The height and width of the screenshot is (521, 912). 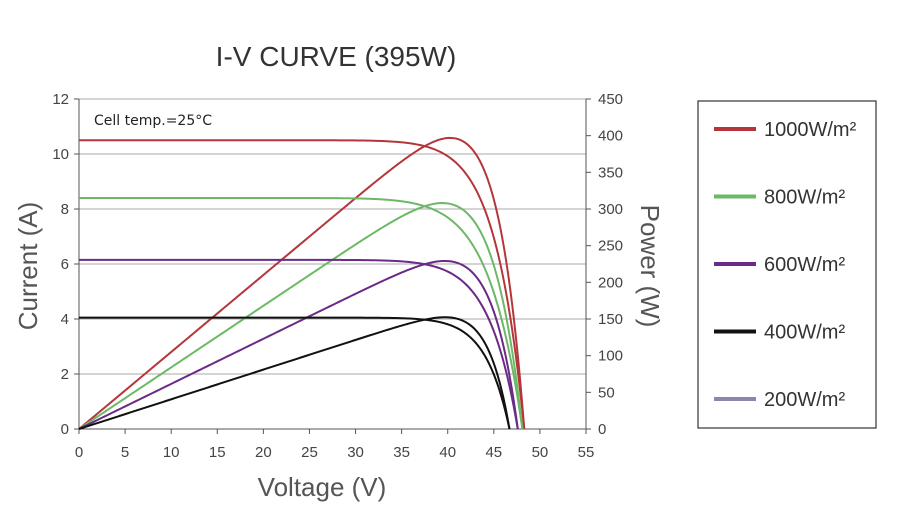 I want to click on legend-label-400w-m-: 400W/m², so click(x=804, y=333).